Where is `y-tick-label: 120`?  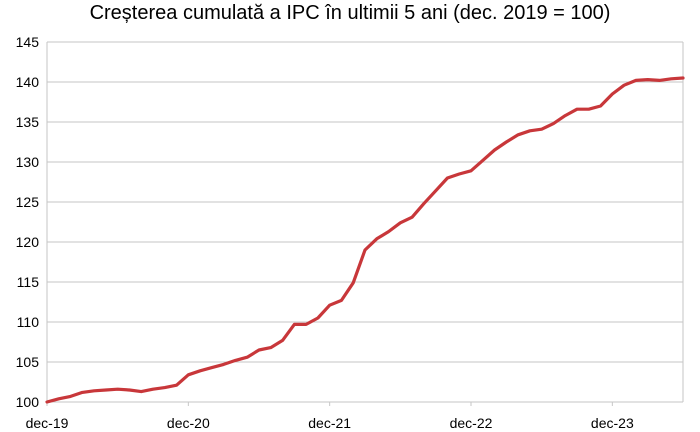 y-tick-label: 120 is located at coordinates (28, 242).